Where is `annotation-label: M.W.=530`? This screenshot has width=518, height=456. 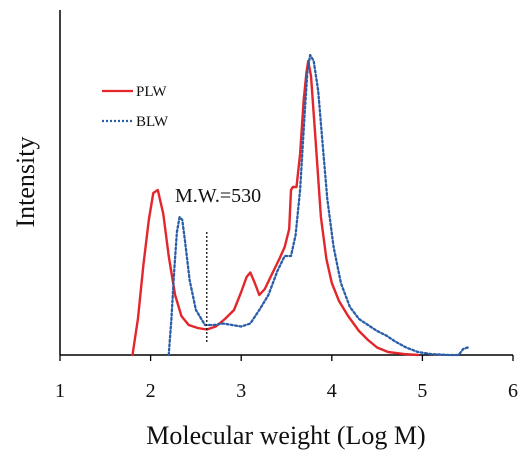 annotation-label: M.W.=530 is located at coordinates (218, 196).